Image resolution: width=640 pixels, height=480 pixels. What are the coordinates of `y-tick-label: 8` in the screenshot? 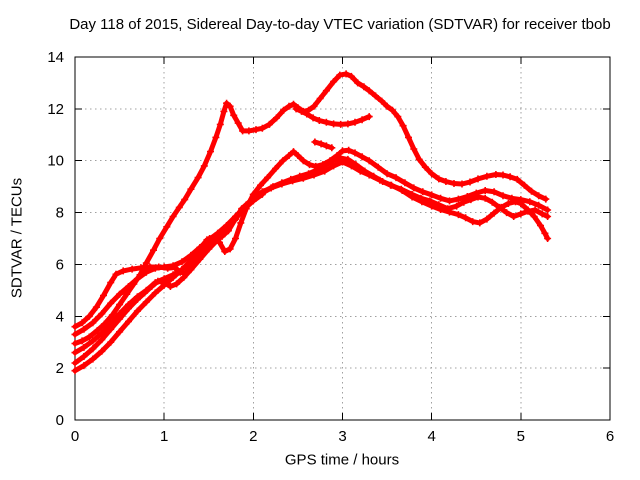 It's located at (60, 213).